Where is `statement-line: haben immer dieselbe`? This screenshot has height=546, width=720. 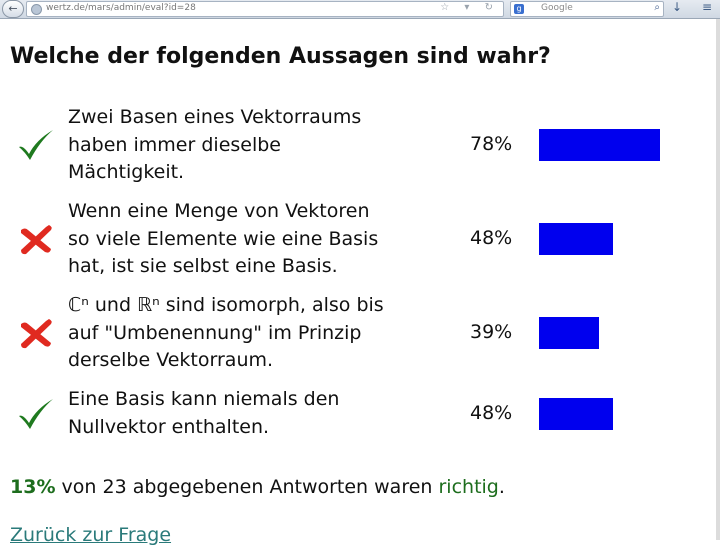
statement-line: haben immer dieselbe is located at coordinates (174, 144).